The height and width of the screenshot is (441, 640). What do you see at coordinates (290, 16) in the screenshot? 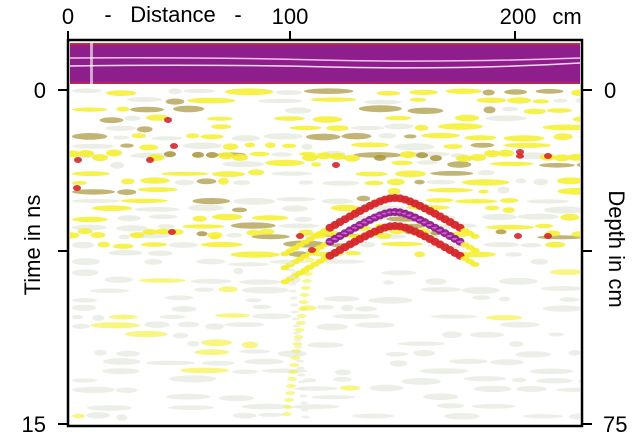
I see `x-tick-label-100: 100` at bounding box center [290, 16].